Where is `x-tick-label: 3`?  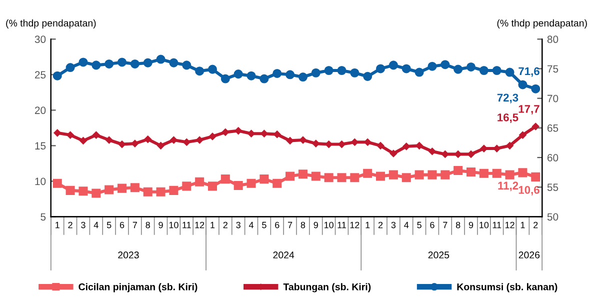
x-tick-label: 3 is located at coordinates (83, 225).